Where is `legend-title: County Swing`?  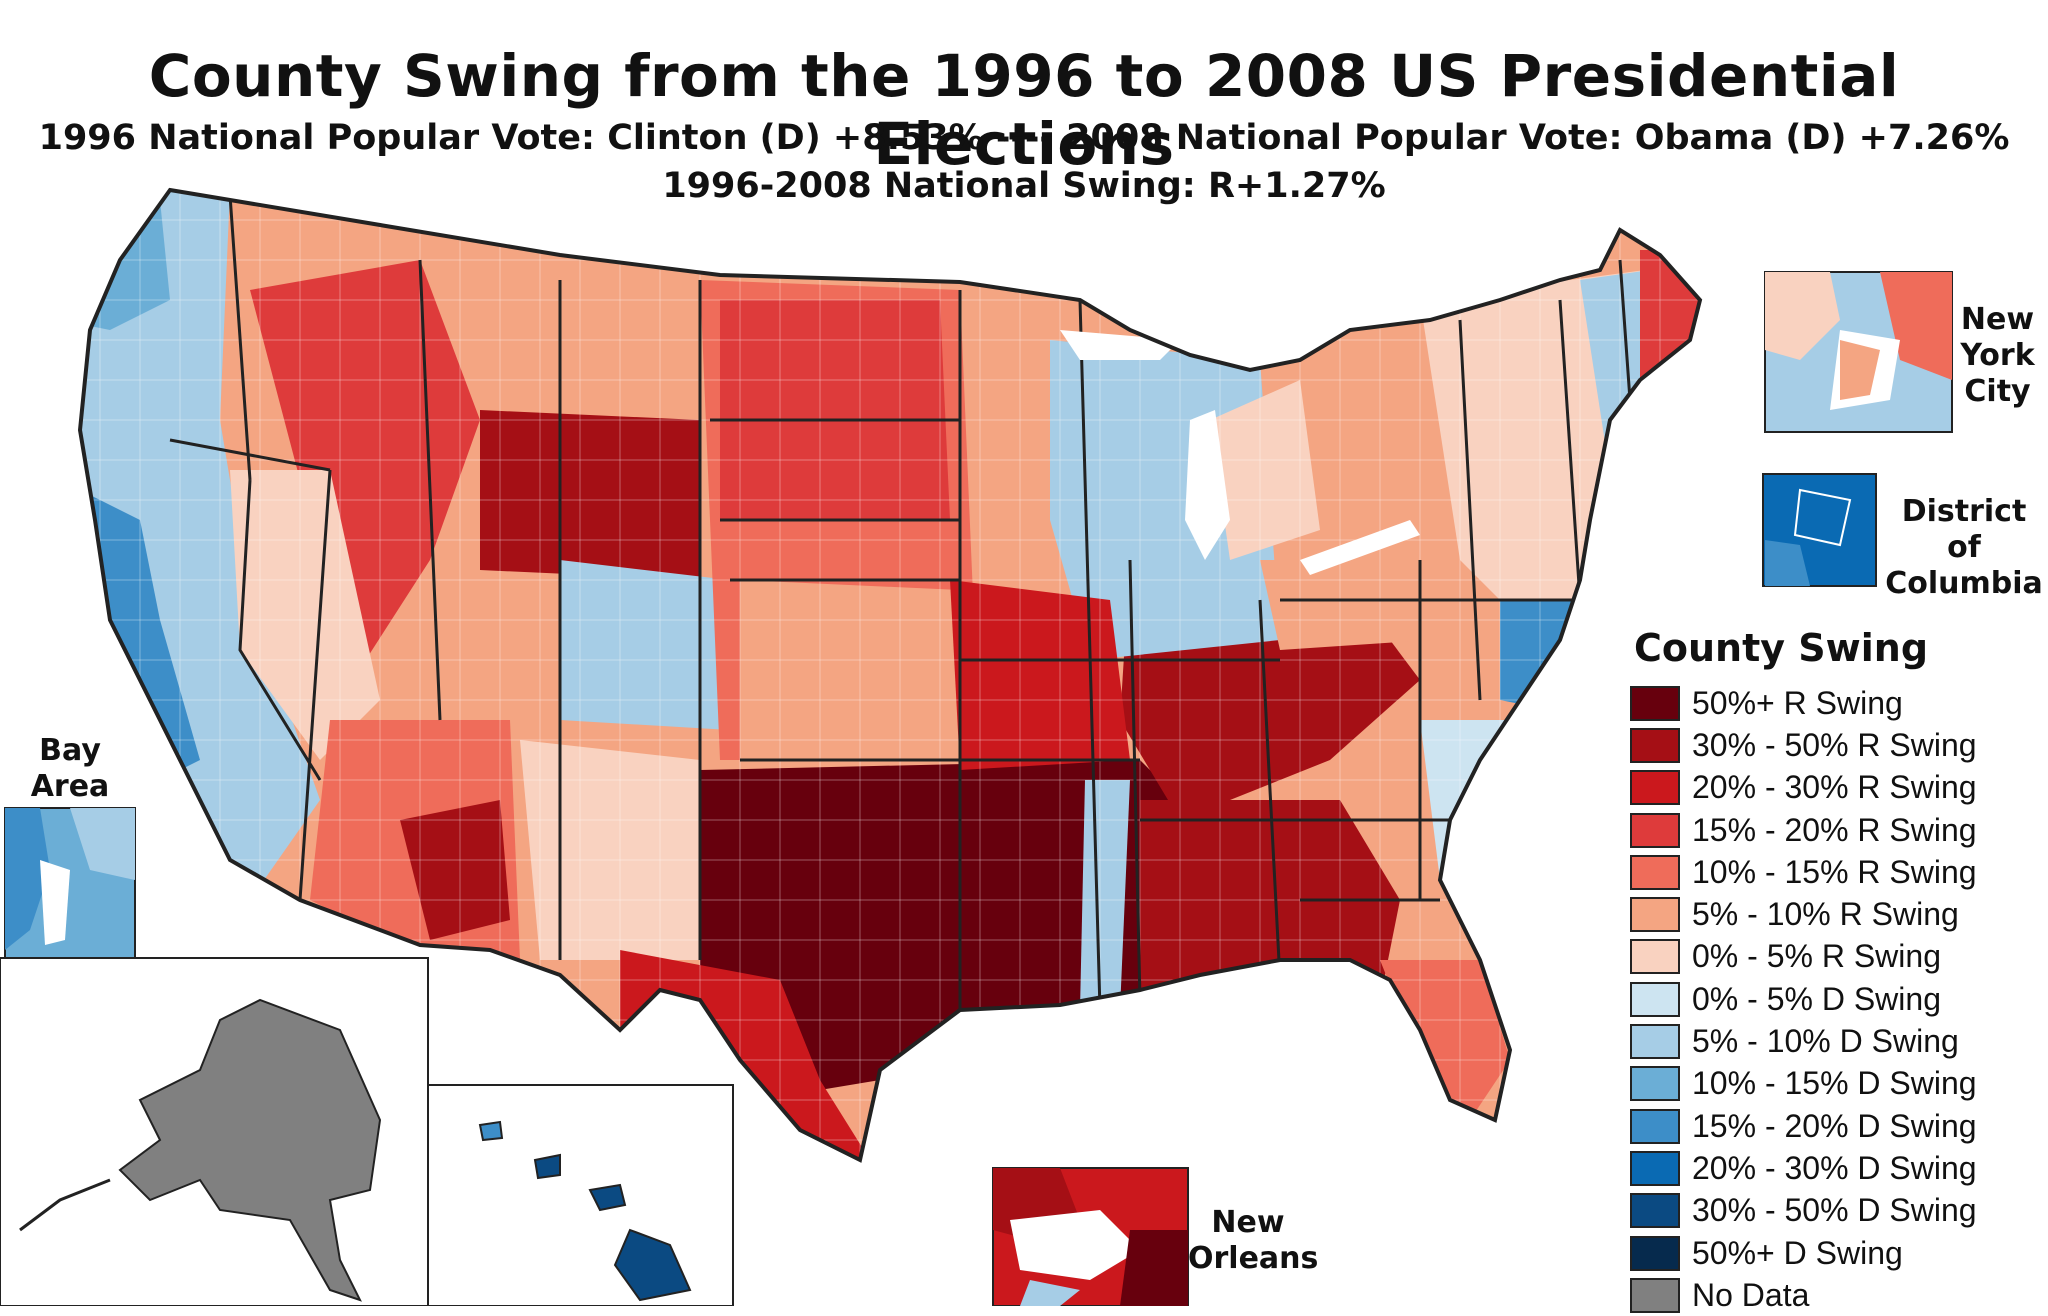 legend-title: County Swing is located at coordinates (1781, 648).